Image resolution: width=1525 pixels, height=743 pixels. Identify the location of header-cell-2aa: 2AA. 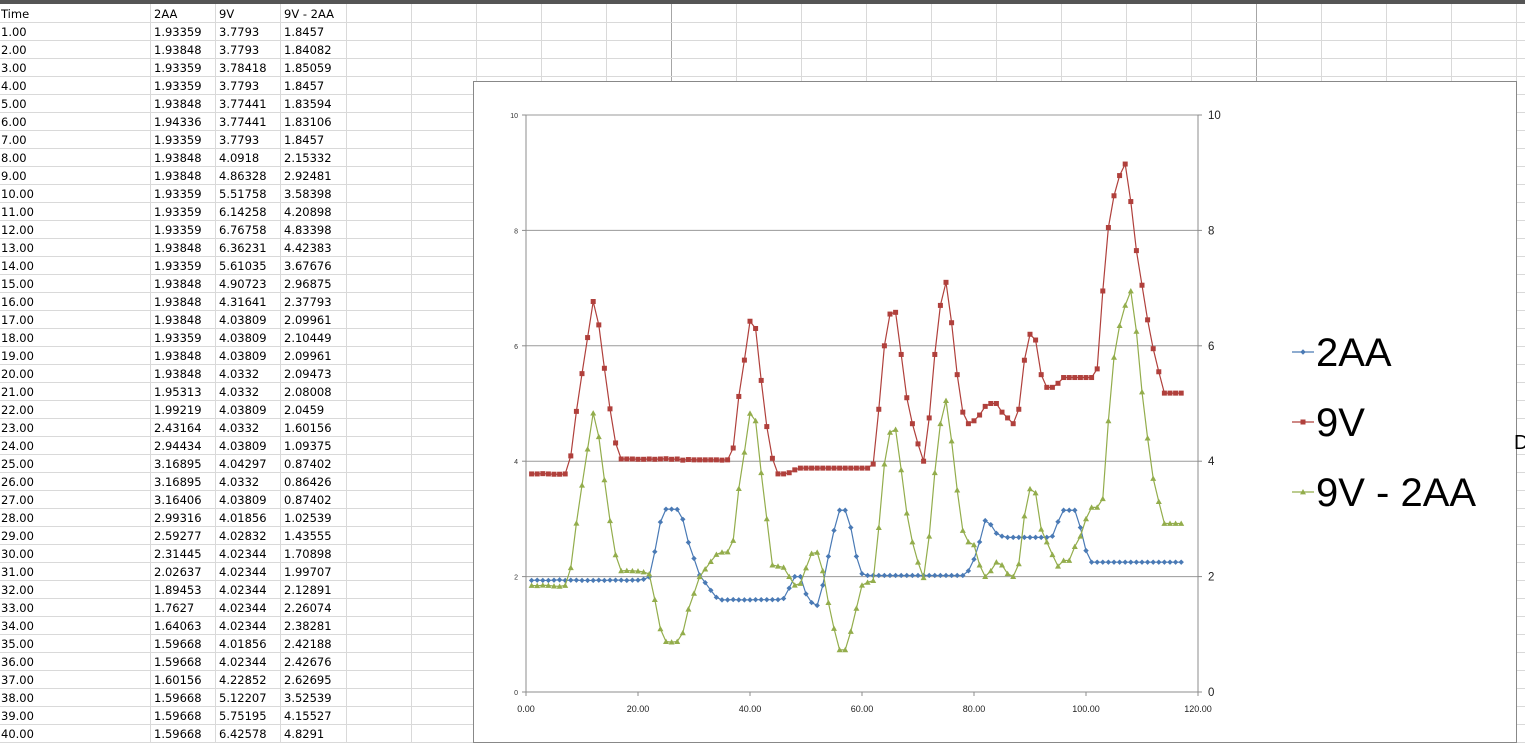
(166, 14).